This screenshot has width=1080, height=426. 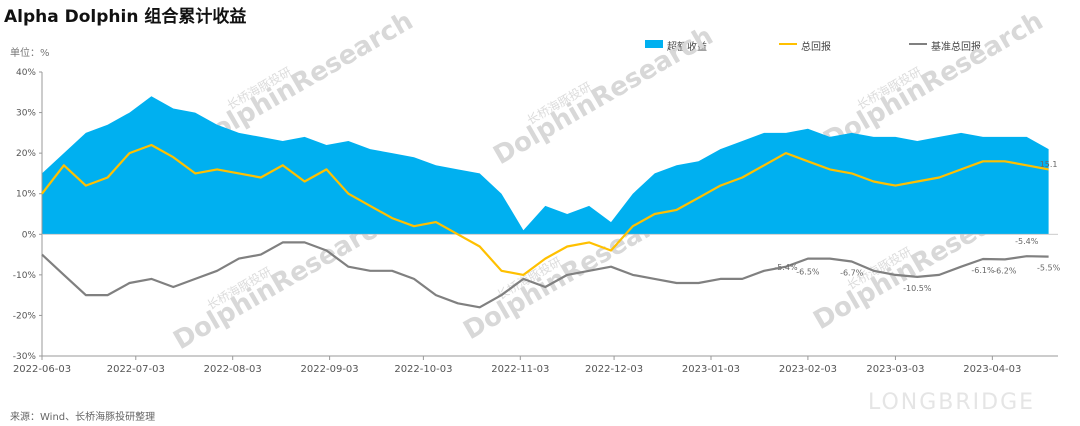 What do you see at coordinates (25, 276) in the screenshot?
I see `y-tick-label: -10%` at bounding box center [25, 276].